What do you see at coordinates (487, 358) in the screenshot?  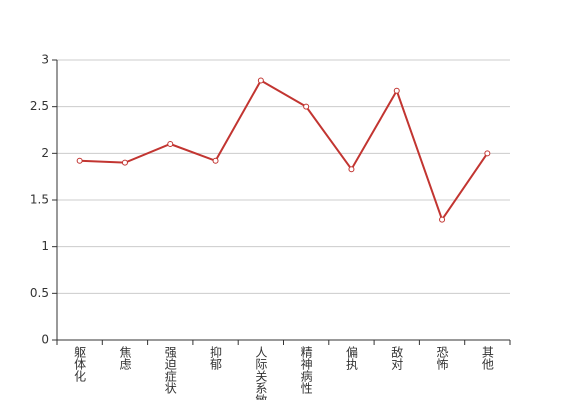 I see `x-tick-label: 其他` at bounding box center [487, 358].